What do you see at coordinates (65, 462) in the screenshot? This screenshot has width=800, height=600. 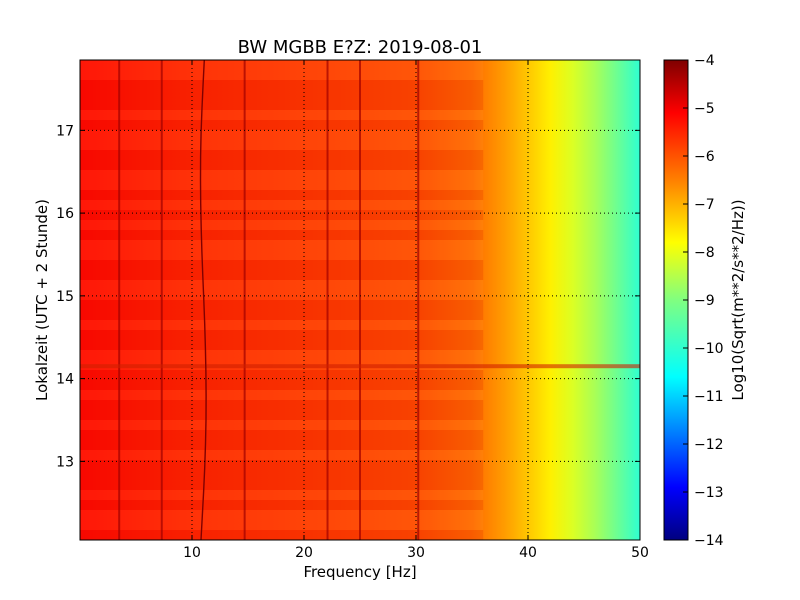 I see `y-tick-label: 13` at bounding box center [65, 462].